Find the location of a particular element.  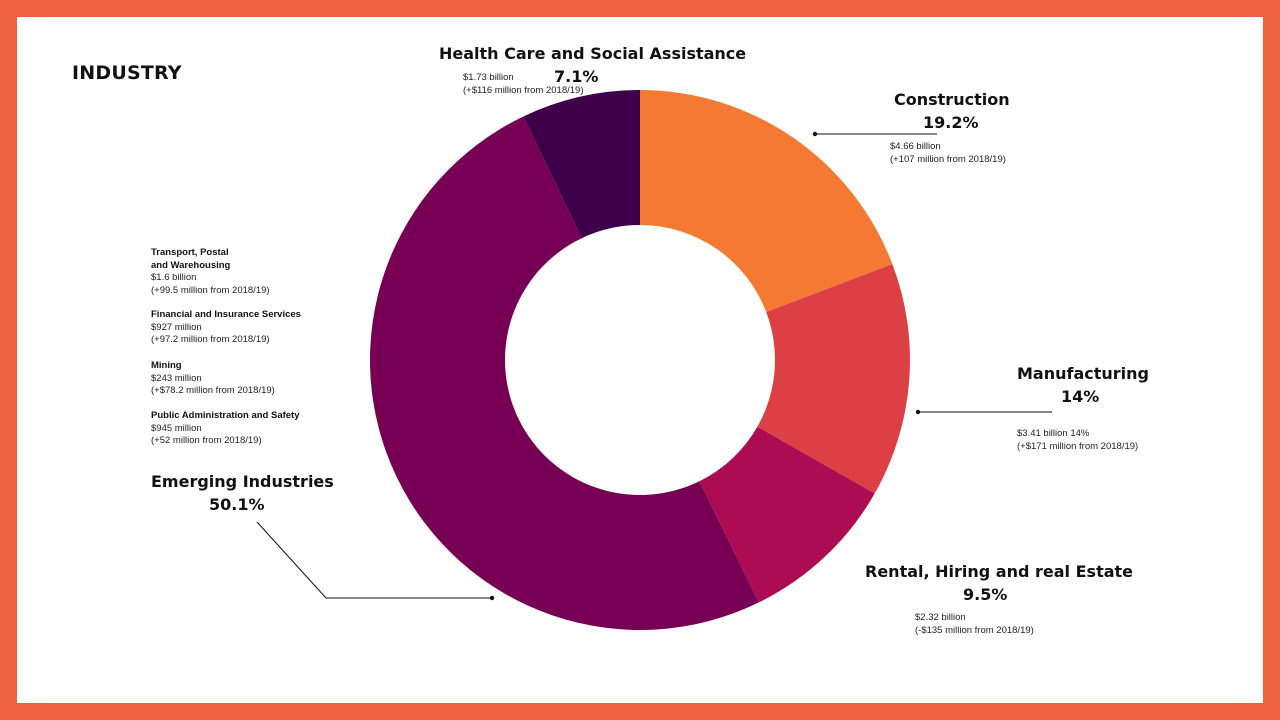

breakdown-change: (+99.5 million from 2018/19) is located at coordinates (210, 290).